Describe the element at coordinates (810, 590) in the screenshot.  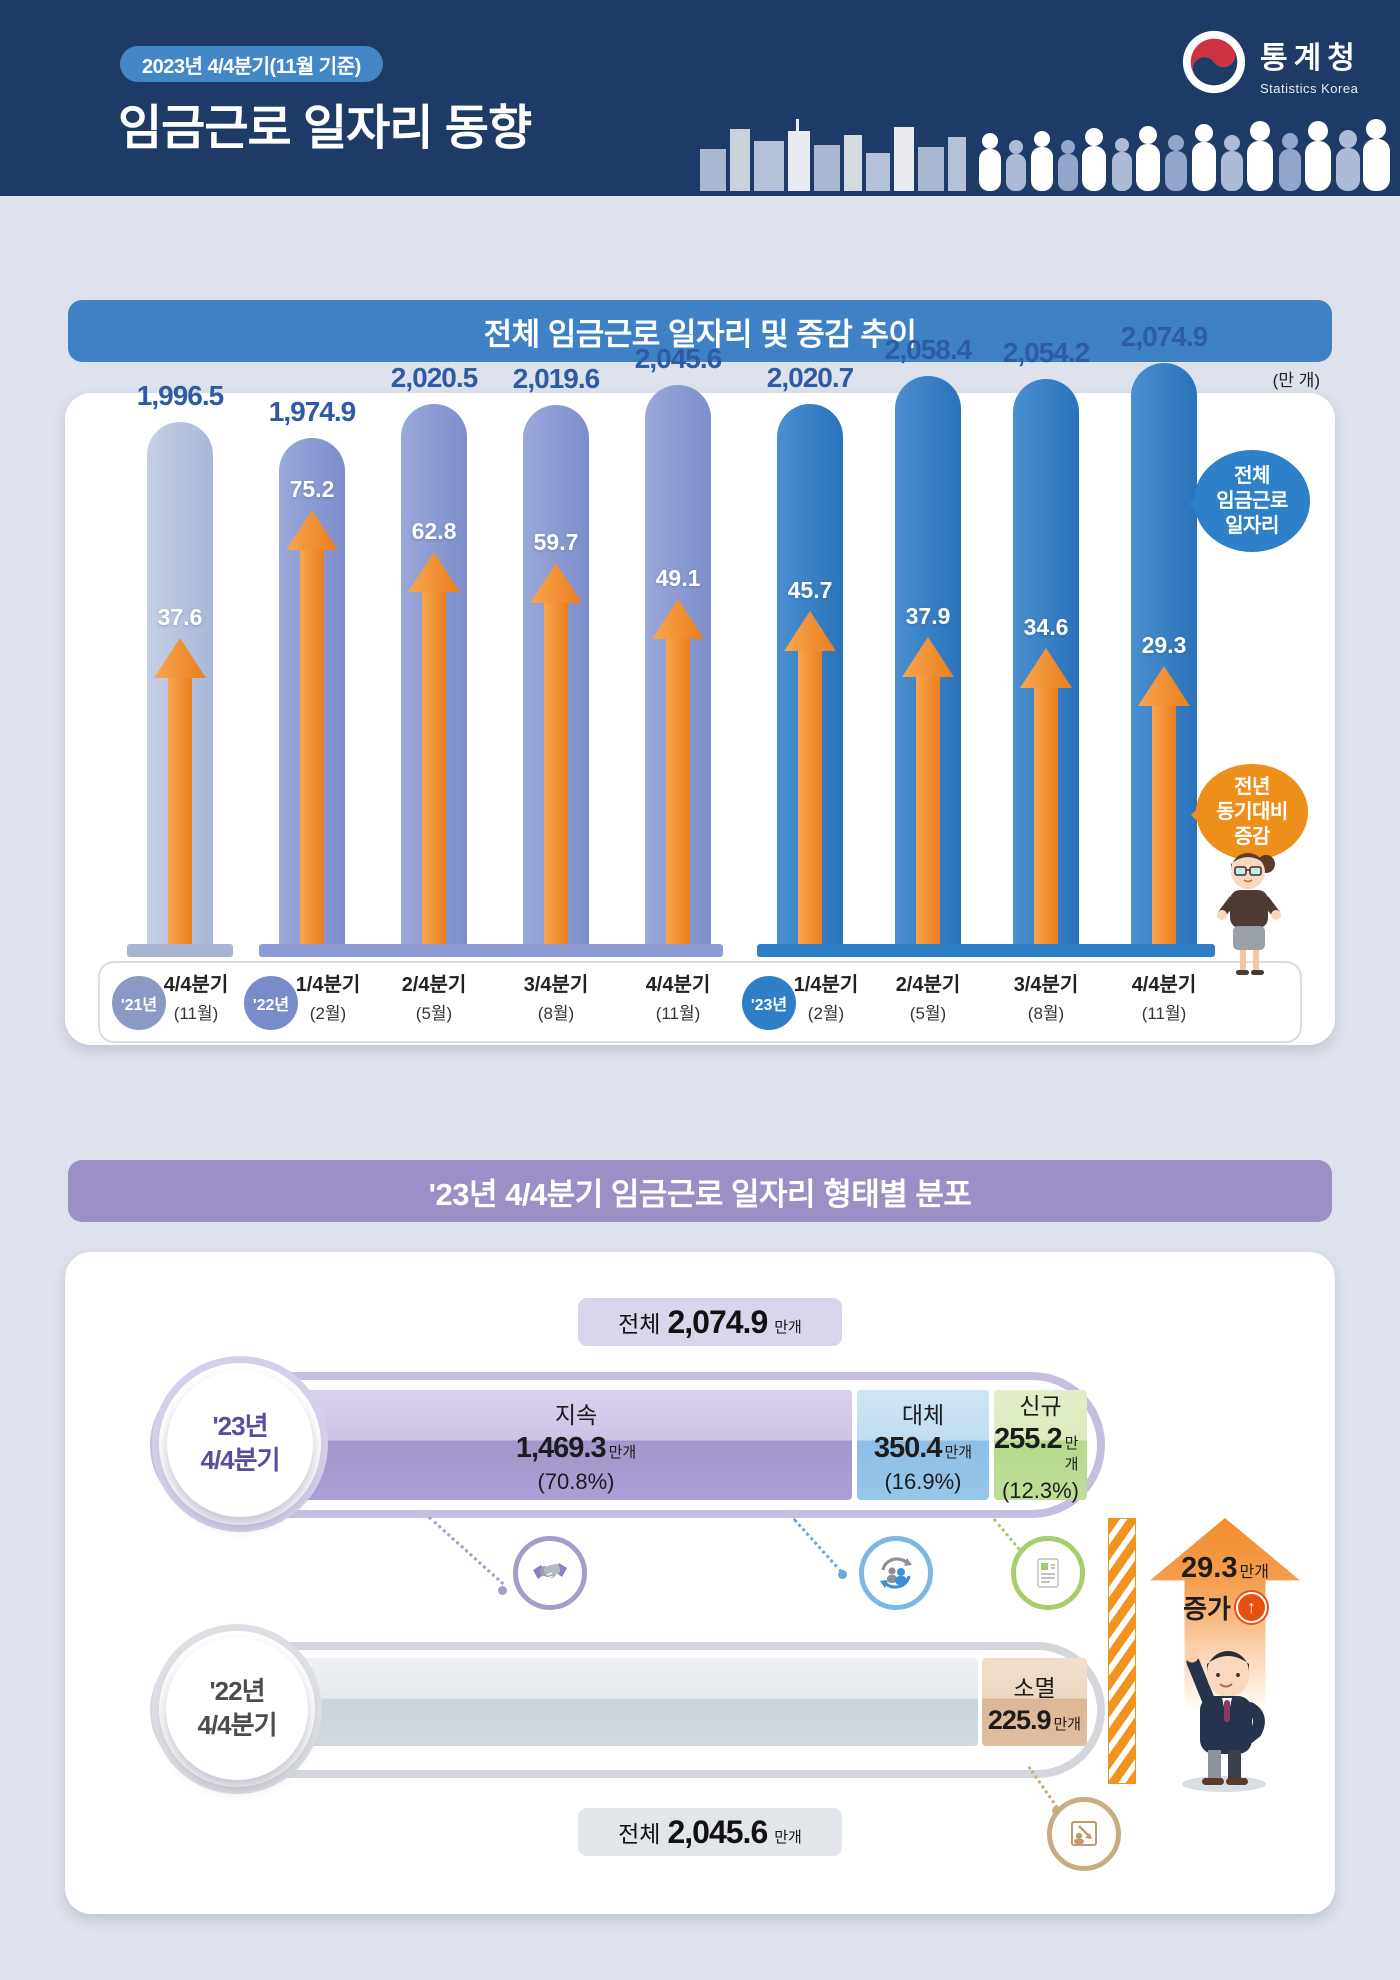
I see `yoy-change-label: 45.7` at that location.